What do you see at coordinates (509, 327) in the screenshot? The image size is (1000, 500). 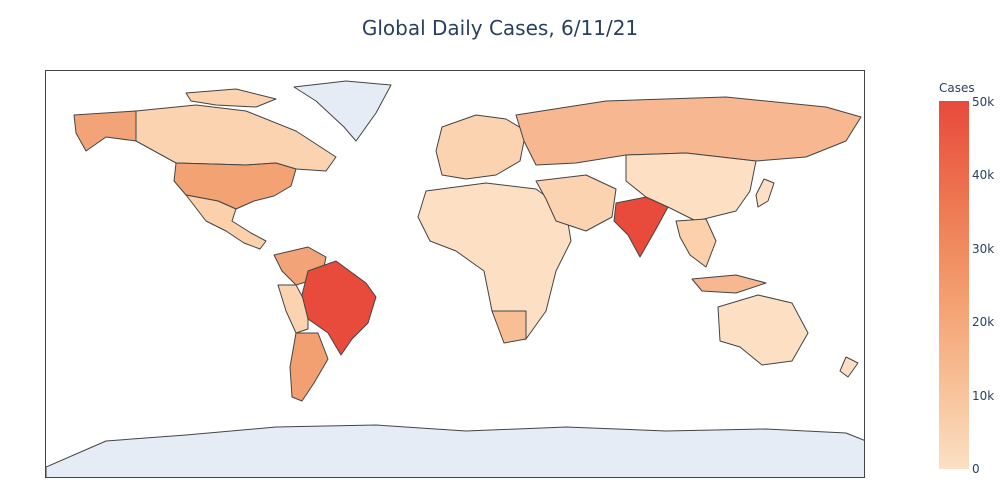 I see `region-south-africa` at bounding box center [509, 327].